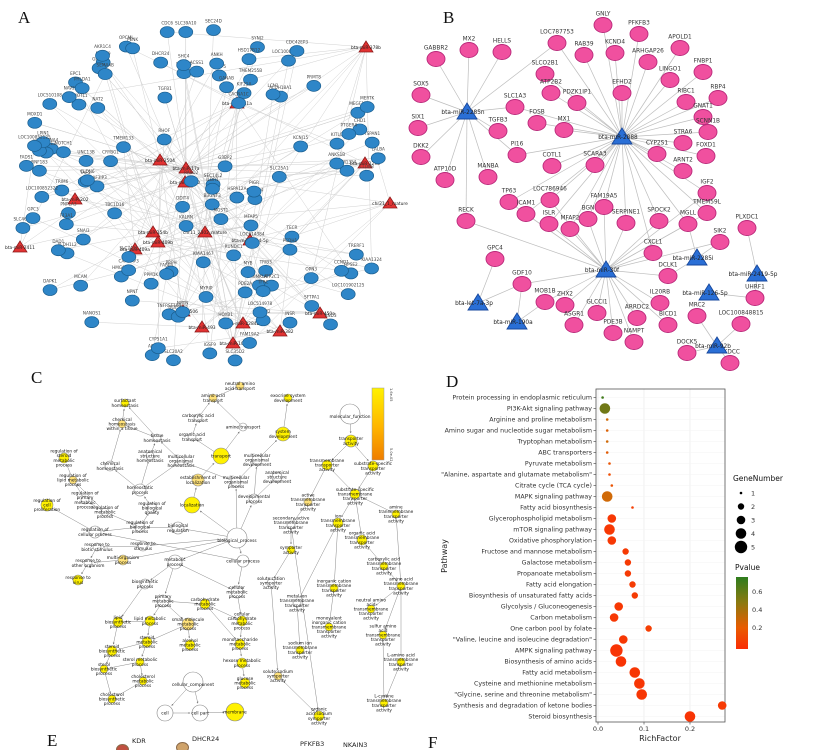  What do you see at coordinates (242, 622) in the screenshot?
I see `go-term-label: cellular carbohydrate metabolic process` at bounding box center [242, 622].